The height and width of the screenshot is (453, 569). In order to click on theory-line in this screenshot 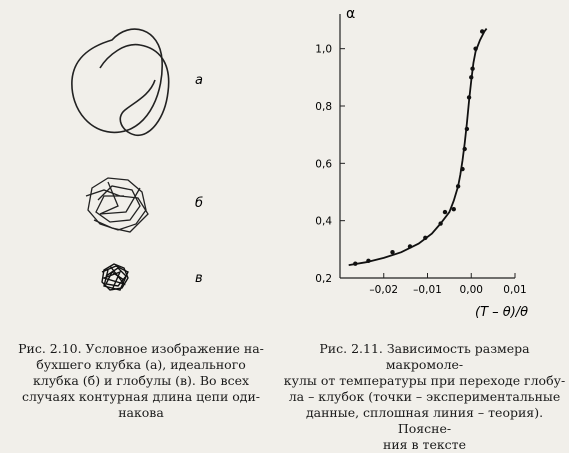, I will do `click(418, 147)`.